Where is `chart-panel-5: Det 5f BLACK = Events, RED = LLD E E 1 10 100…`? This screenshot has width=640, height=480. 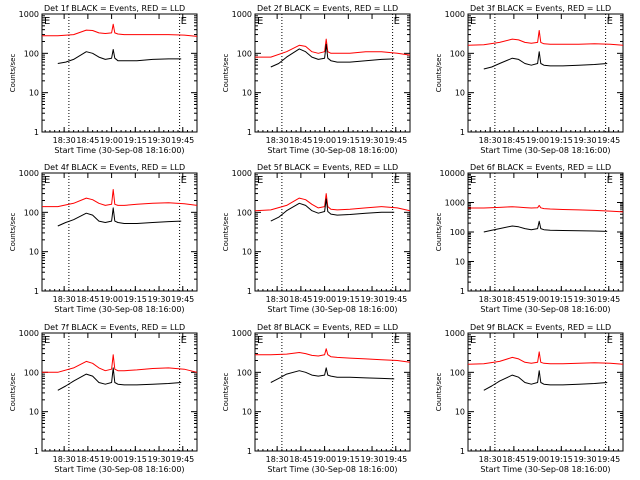
chart-panel-5: Det 5f BLACK = Events, RED = LLD E E 1 10 100… is located at coordinates (316, 238).